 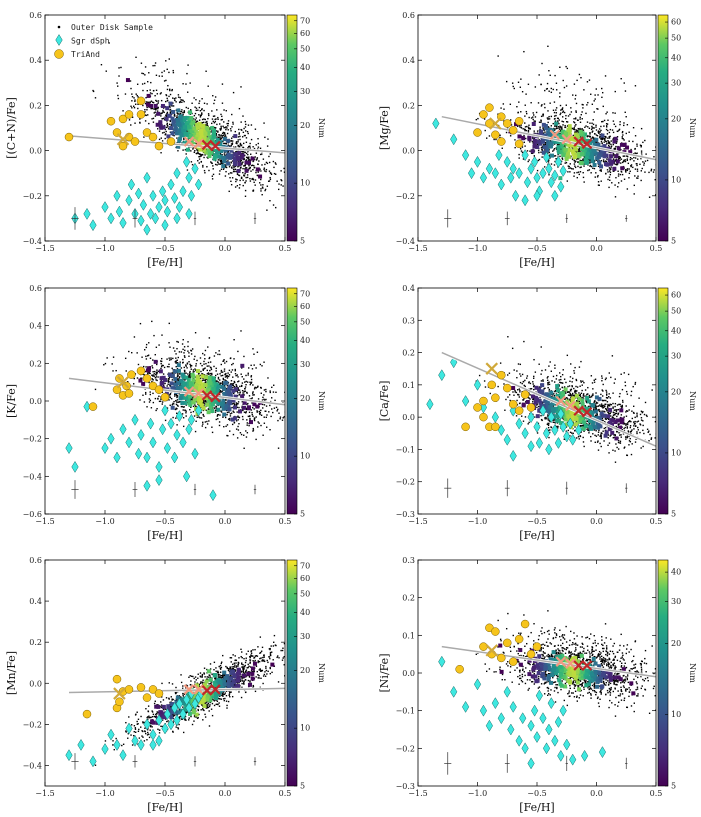 I want to click on legend-label: Sgr dSph, so click(x=90, y=41).